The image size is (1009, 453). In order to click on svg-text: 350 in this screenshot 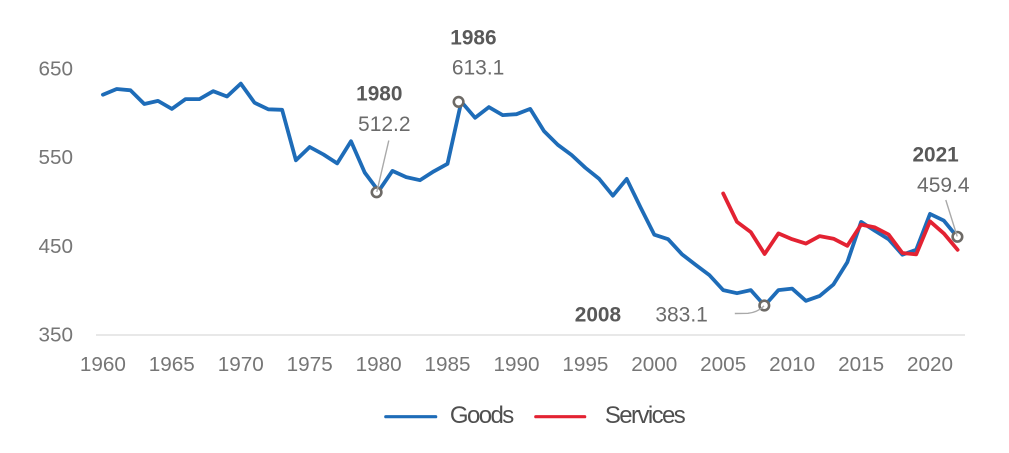, I will do `click(55, 334)`.